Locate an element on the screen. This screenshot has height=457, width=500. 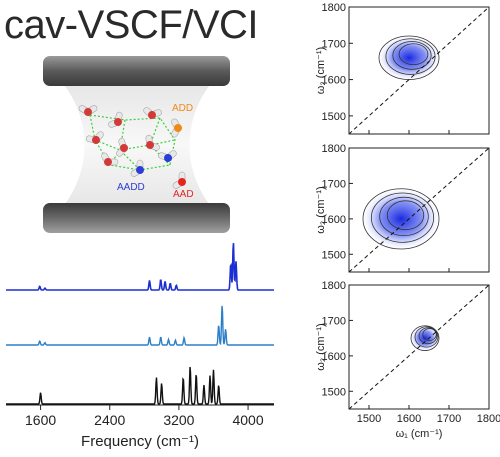
two-d-ir-panel-1: 1500 1600 1700 1800 ω₂ (cm⁻¹) is located at coordinates (402, 68).